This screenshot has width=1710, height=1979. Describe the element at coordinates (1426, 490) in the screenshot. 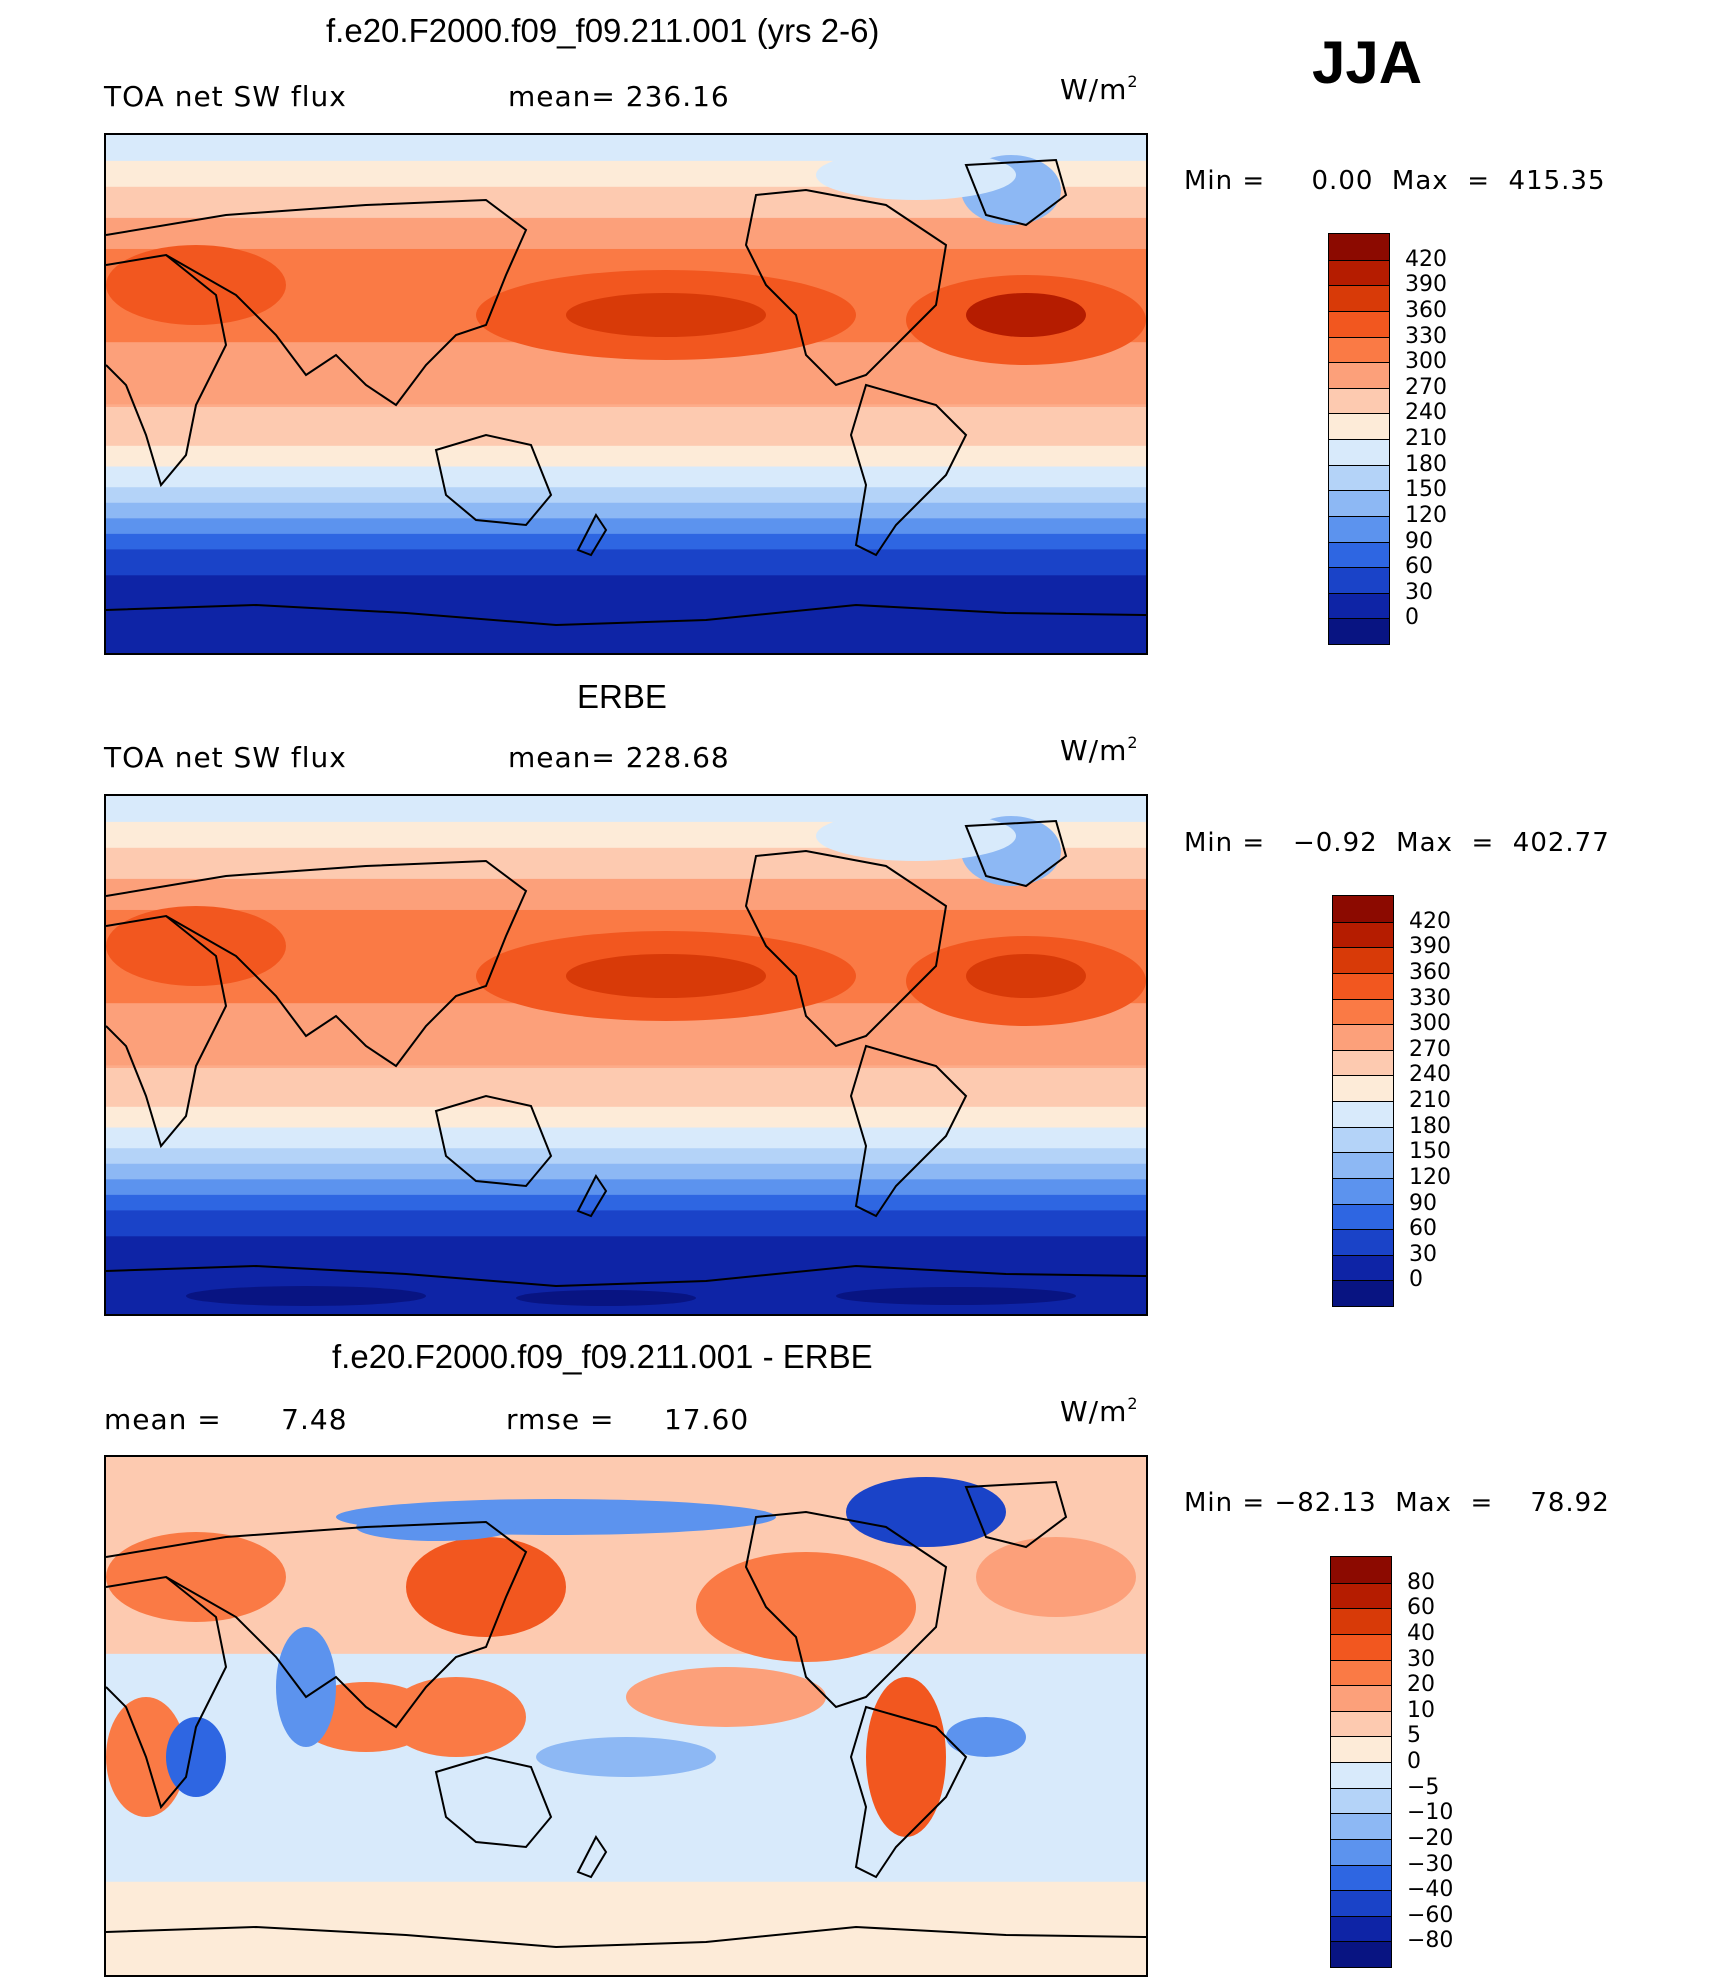

I see `colorbar-tick-label: 150` at that location.